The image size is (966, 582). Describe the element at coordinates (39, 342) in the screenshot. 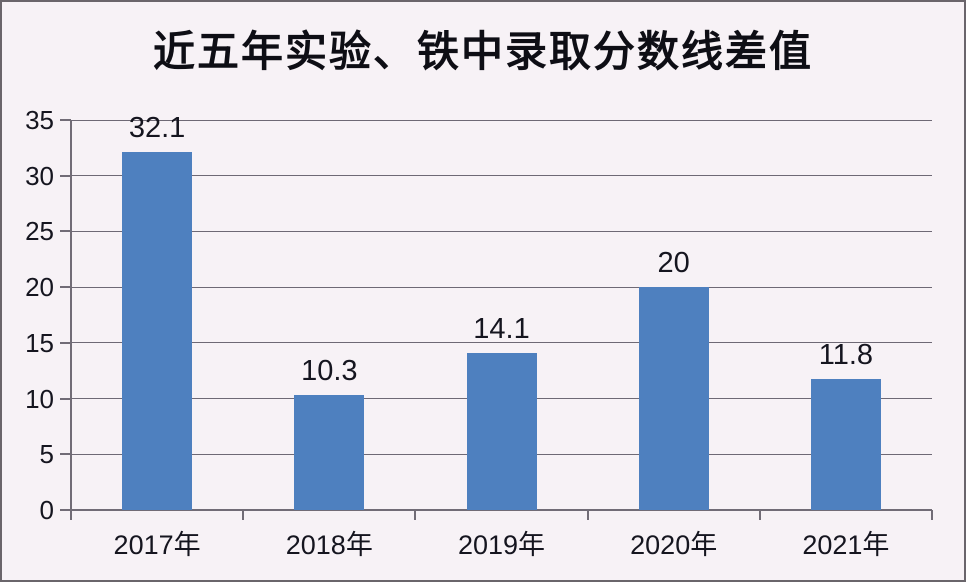

I see `y-tick-label: 15` at that location.